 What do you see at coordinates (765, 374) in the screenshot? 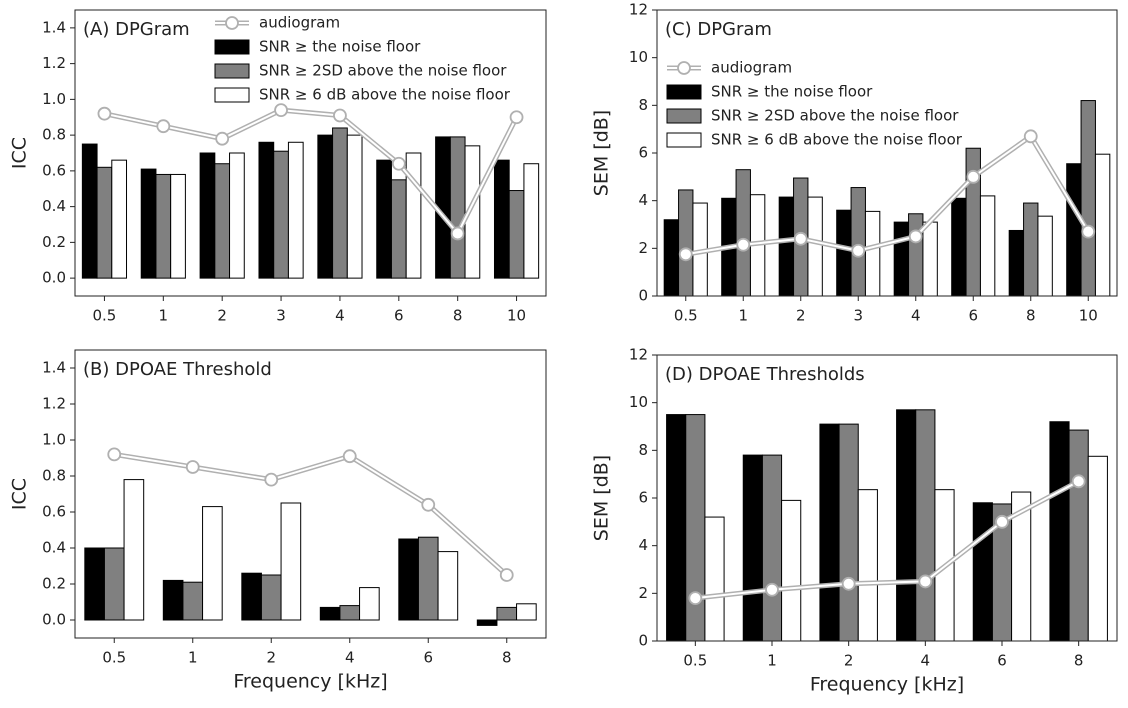
I see `panel-title: (D) DPOAE Thresholds` at bounding box center [765, 374].